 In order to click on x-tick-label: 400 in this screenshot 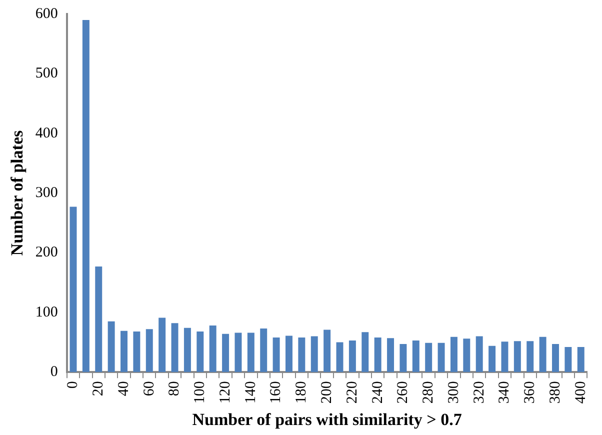, I will do `click(580, 392)`.